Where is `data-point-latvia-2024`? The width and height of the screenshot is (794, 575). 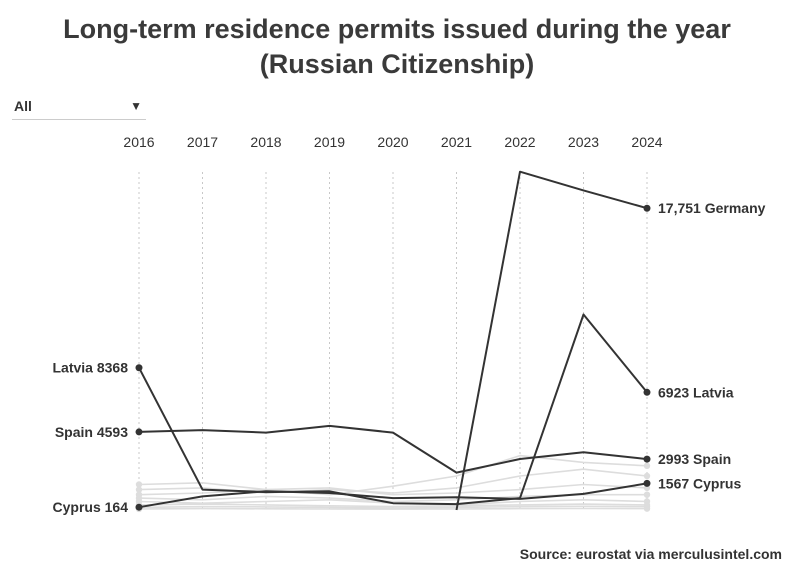 data-point-latvia-2024 is located at coordinates (647, 392).